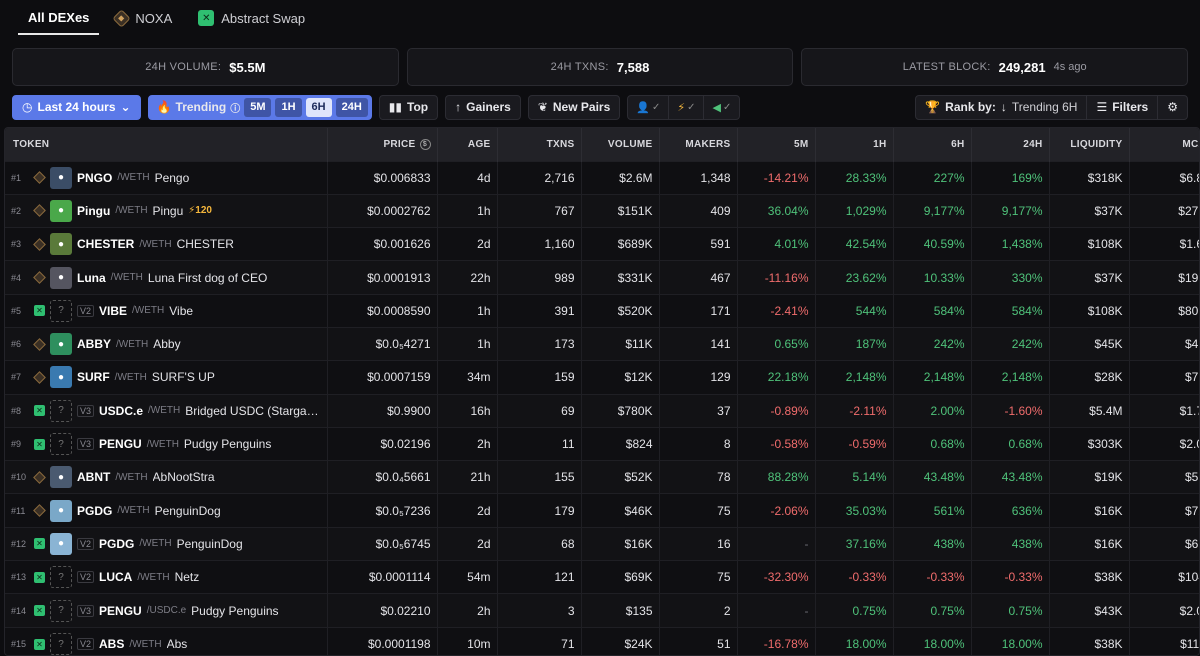 Image resolution: width=1200 pixels, height=656 pixels. I want to click on change-5m-cell: -0.58%, so click(775, 443).